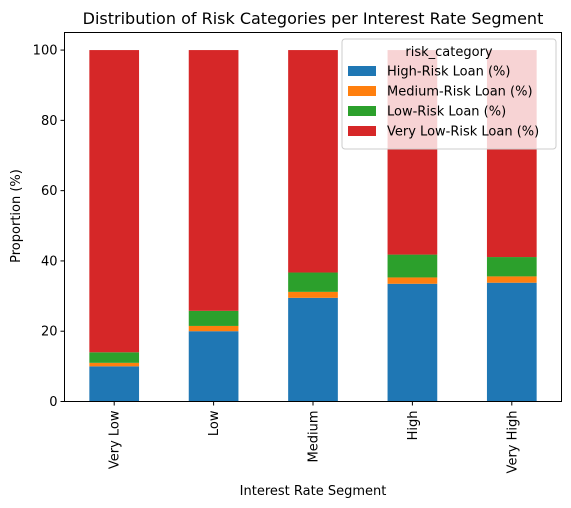 This screenshot has height=508, width=571. Describe the element at coordinates (49, 121) in the screenshot. I see `y-tick-label: 80` at that location.